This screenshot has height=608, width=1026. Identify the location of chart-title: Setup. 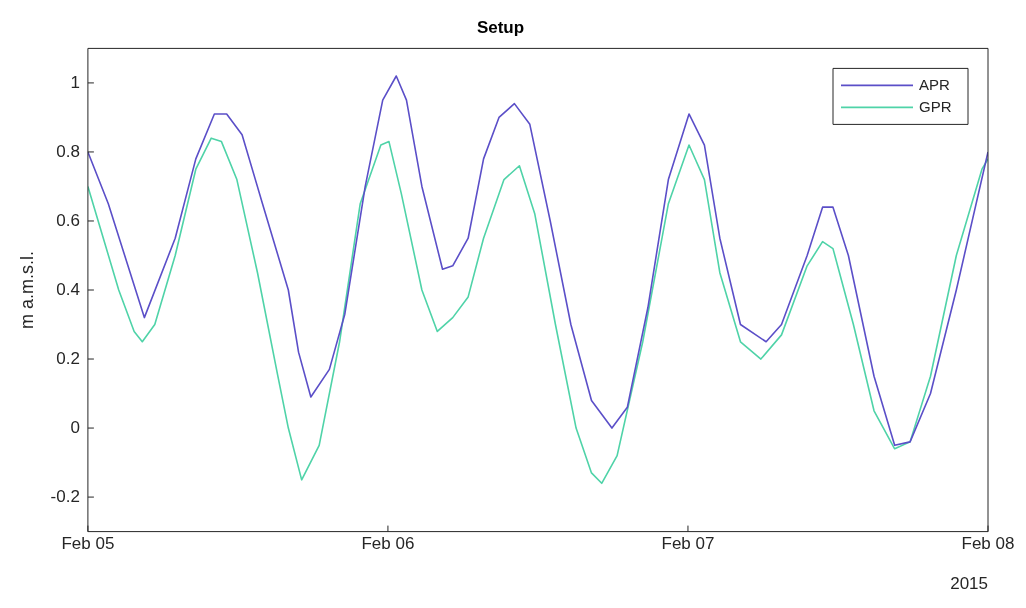
(500, 27).